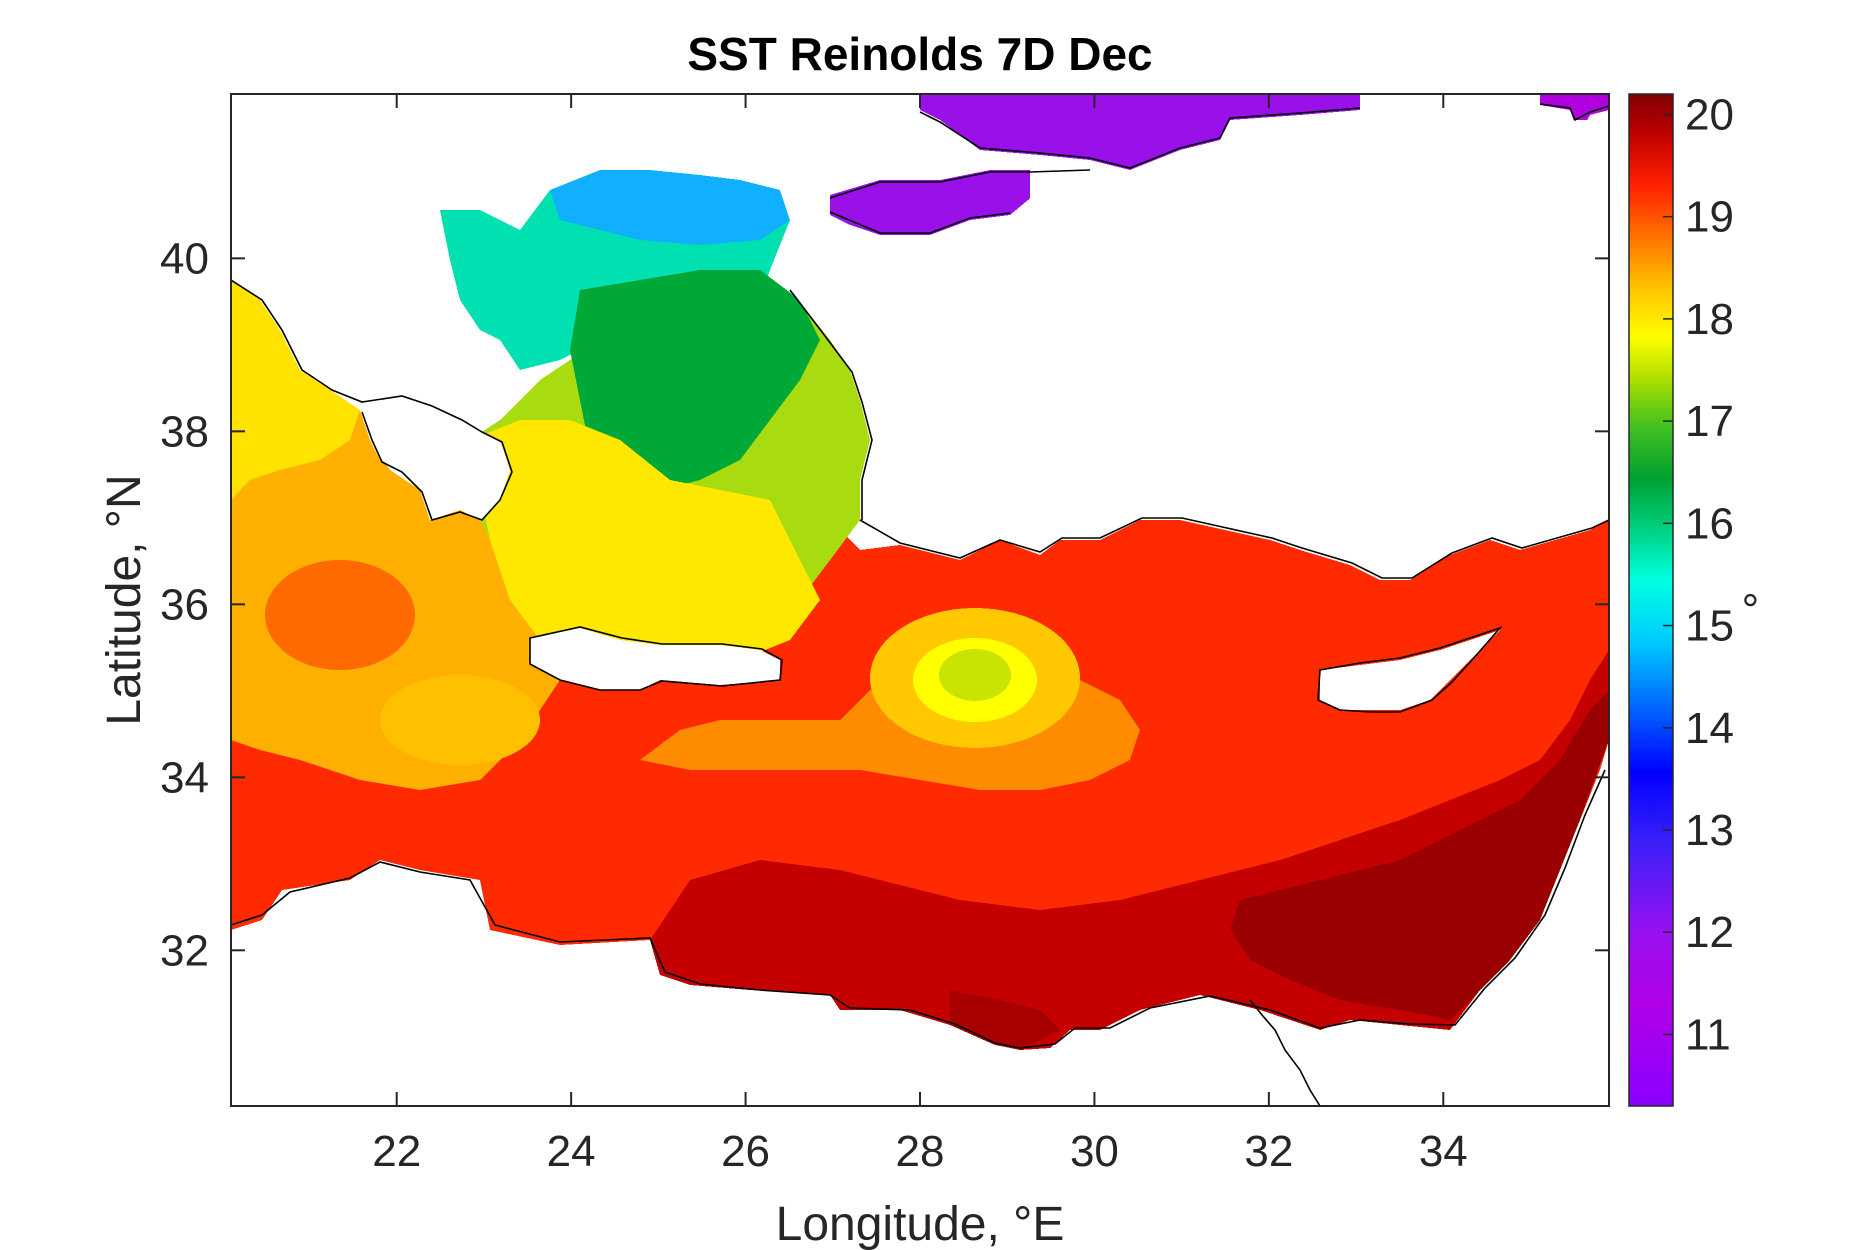 This screenshot has width=1875, height=1250. I want to click on x-tick-label: 30, so click(1094, 1151).